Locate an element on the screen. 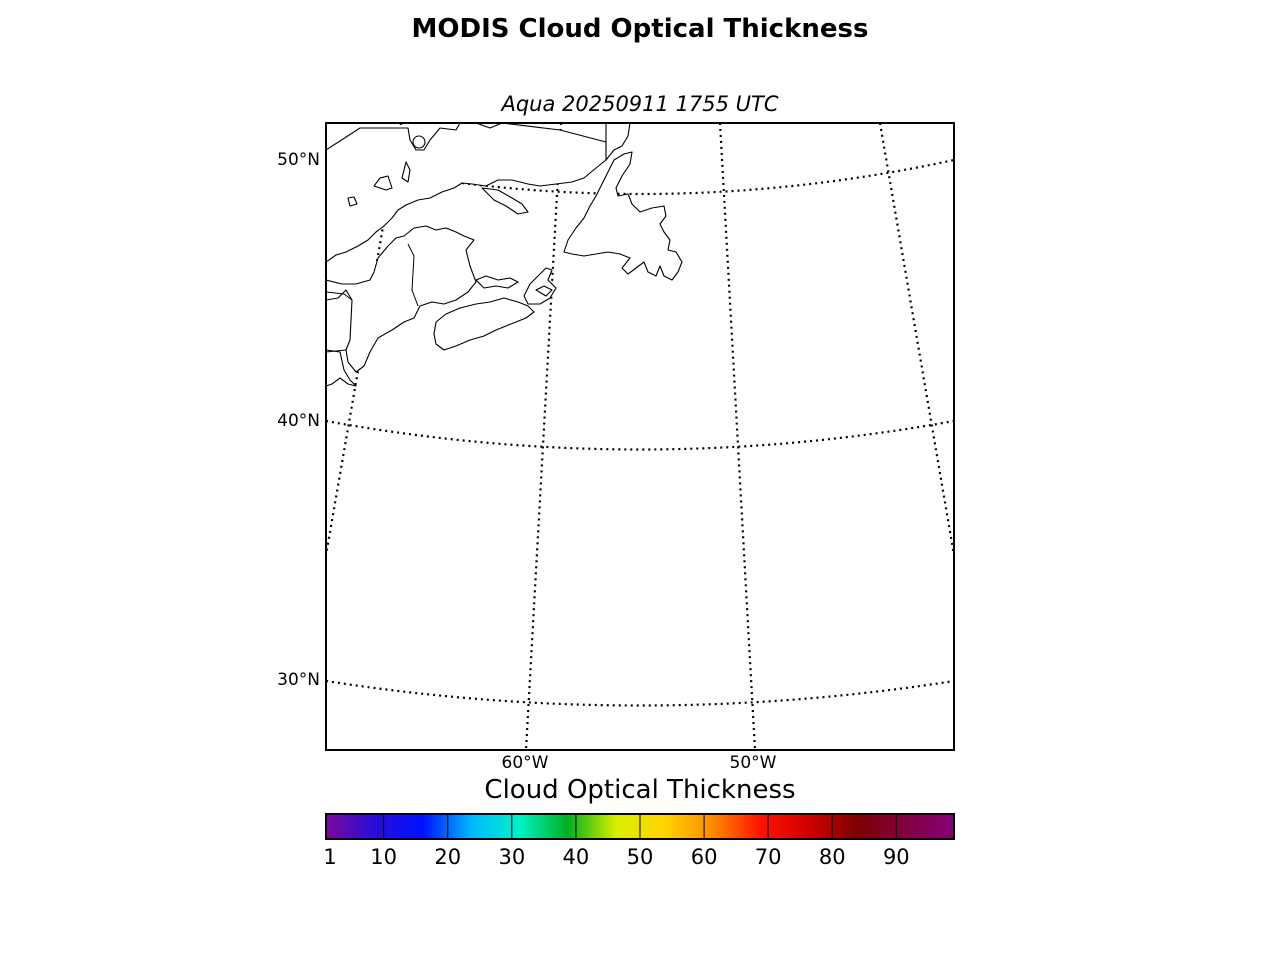 This screenshot has height=960, width=1280. map-subtitle: Aqua 20250911 1755 UTC is located at coordinates (640, 104).